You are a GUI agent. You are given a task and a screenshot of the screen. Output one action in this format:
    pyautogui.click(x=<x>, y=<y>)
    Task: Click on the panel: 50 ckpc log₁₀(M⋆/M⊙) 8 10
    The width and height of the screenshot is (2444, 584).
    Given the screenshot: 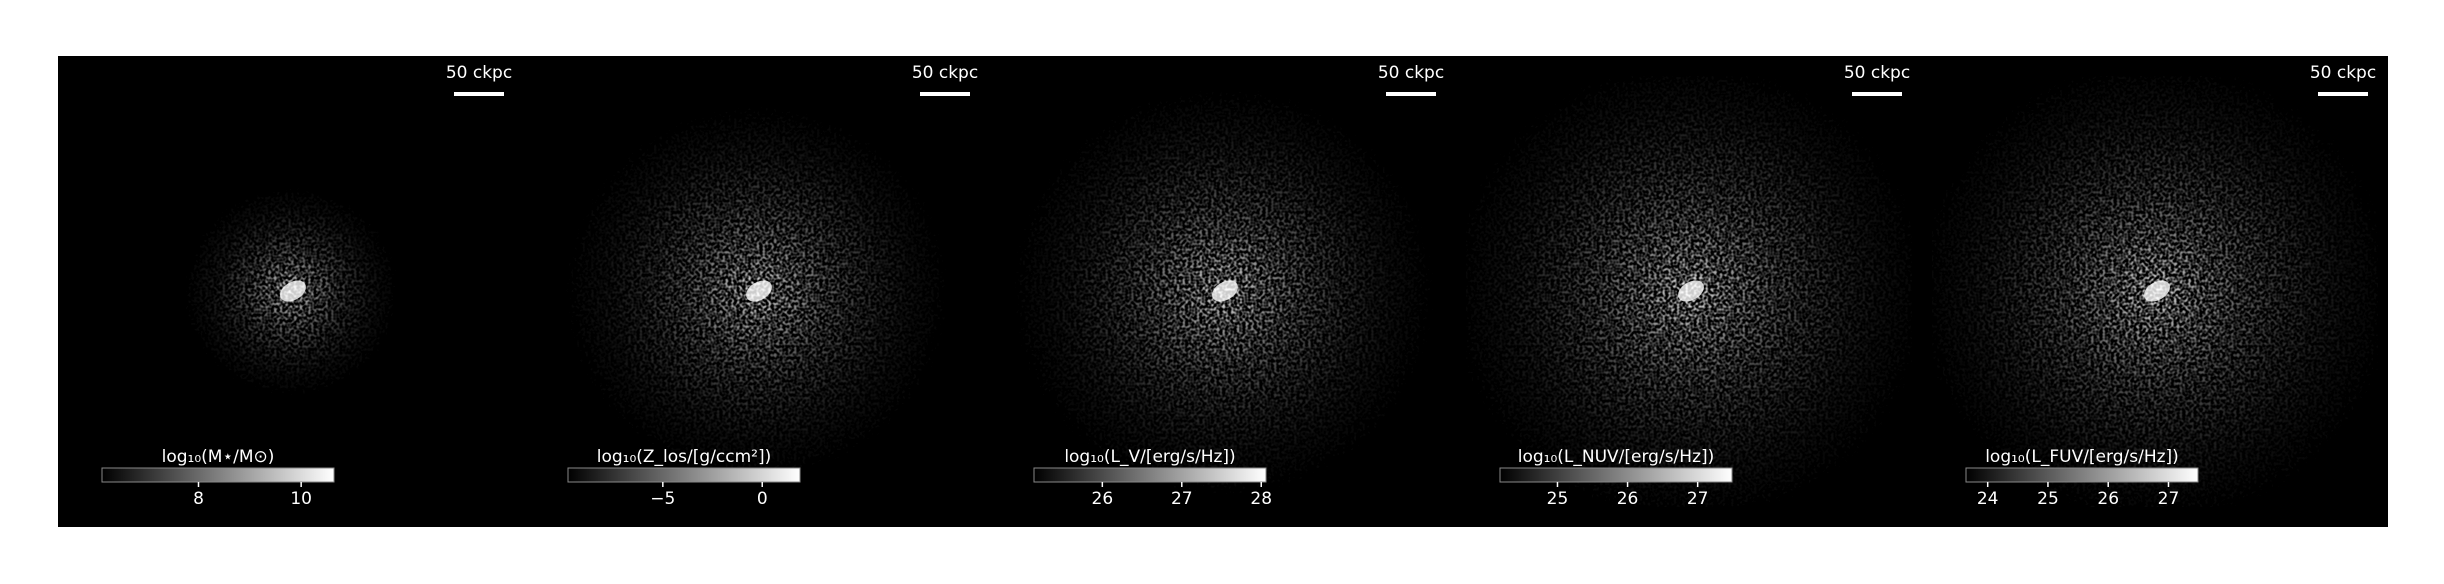 What is the action you would take?
    pyautogui.click(x=291, y=286)
    